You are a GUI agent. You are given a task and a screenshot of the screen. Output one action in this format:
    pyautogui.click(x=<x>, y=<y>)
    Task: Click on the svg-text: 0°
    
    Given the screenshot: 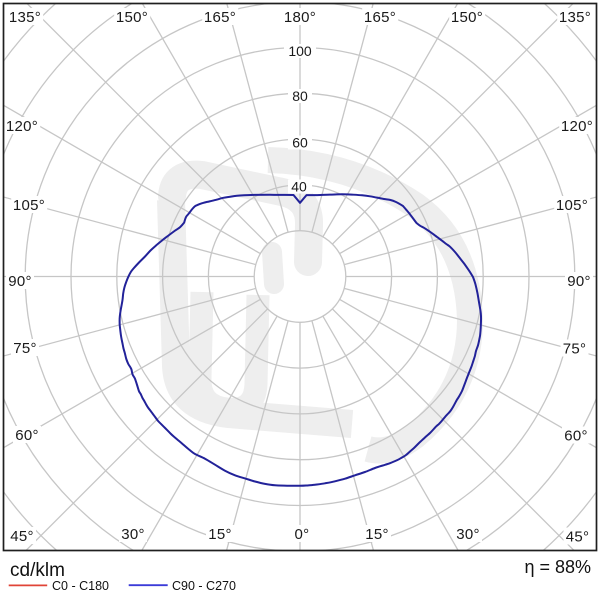 What is the action you would take?
    pyautogui.click(x=302, y=534)
    